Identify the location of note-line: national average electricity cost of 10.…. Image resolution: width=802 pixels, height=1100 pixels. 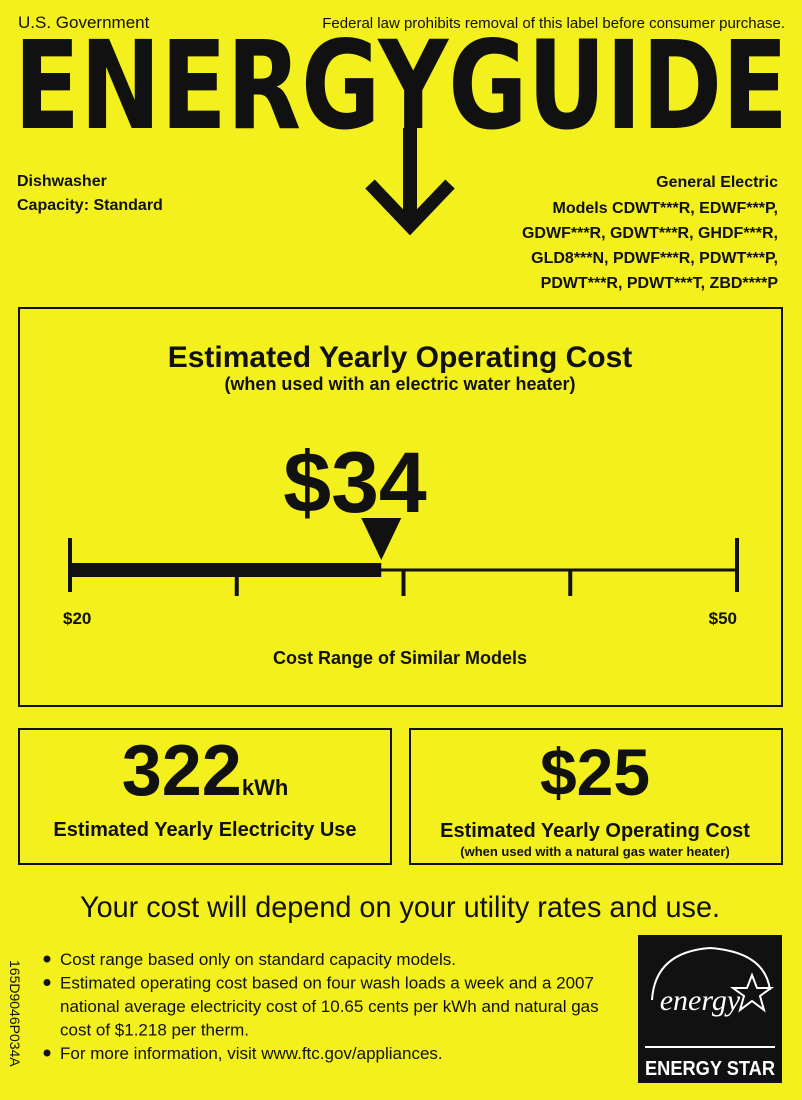
(329, 1006).